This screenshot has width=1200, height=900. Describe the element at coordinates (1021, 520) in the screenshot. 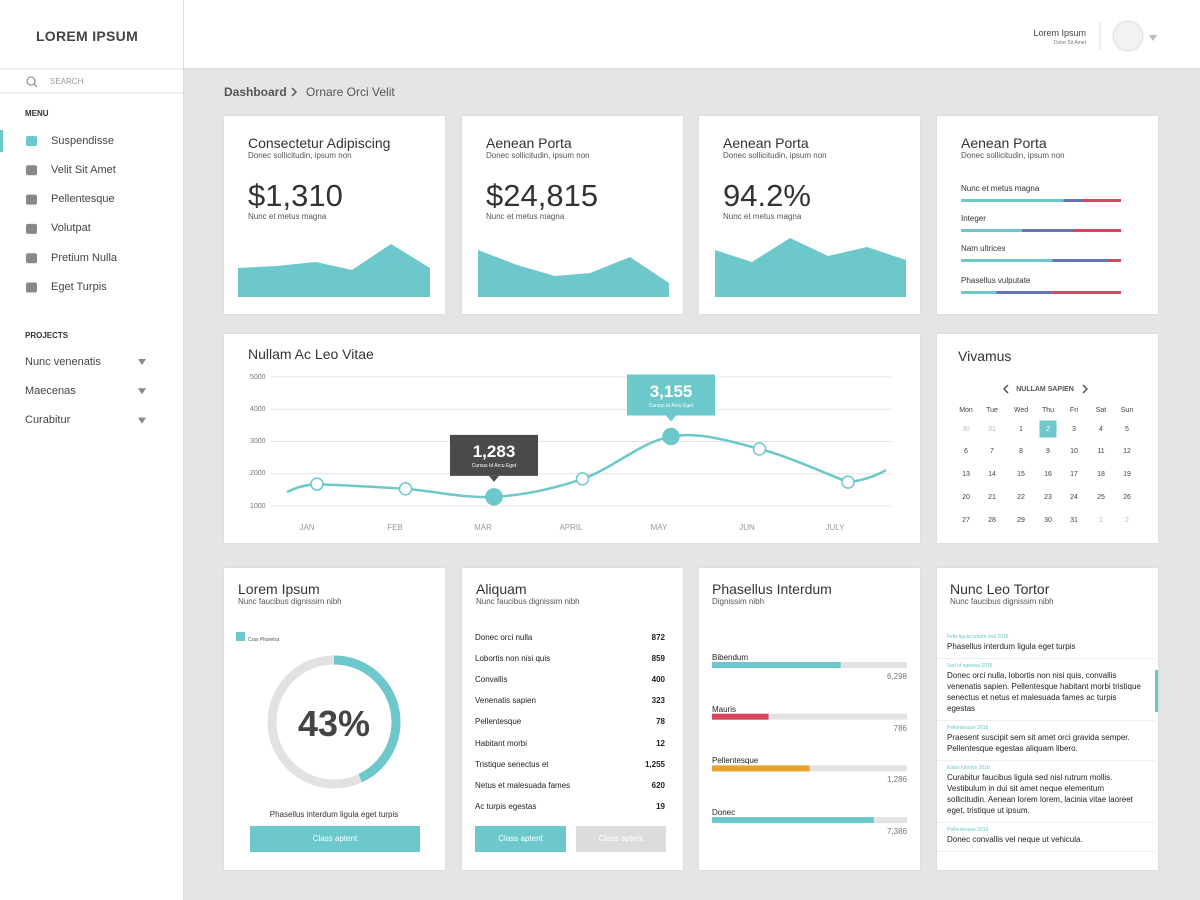

I see `calendar-day: 29` at that location.